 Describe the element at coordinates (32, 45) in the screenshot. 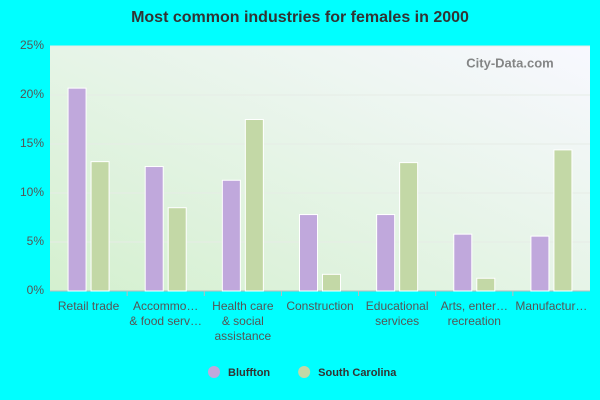

I see `y-tick-label: 25%` at that location.